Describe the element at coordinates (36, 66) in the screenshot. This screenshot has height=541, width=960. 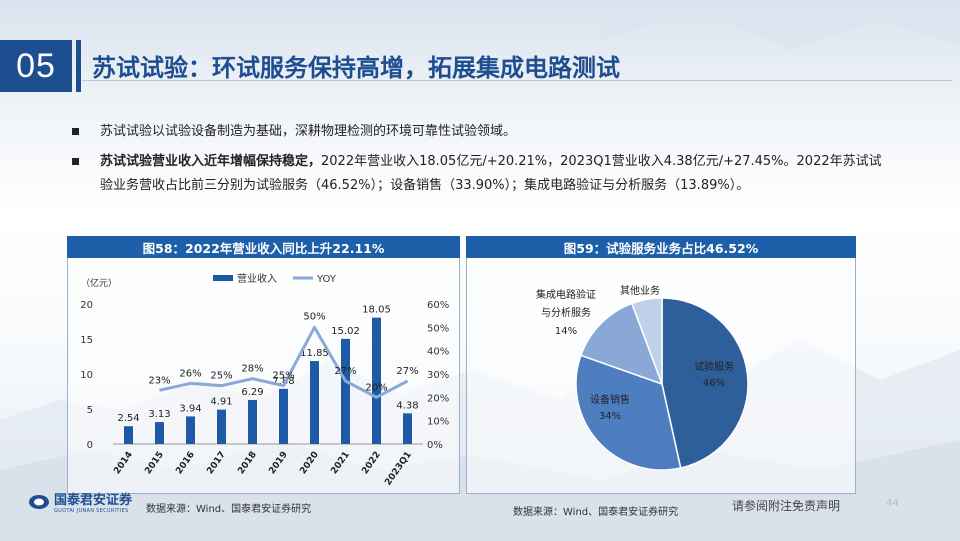
I see `section-number: 05` at that location.